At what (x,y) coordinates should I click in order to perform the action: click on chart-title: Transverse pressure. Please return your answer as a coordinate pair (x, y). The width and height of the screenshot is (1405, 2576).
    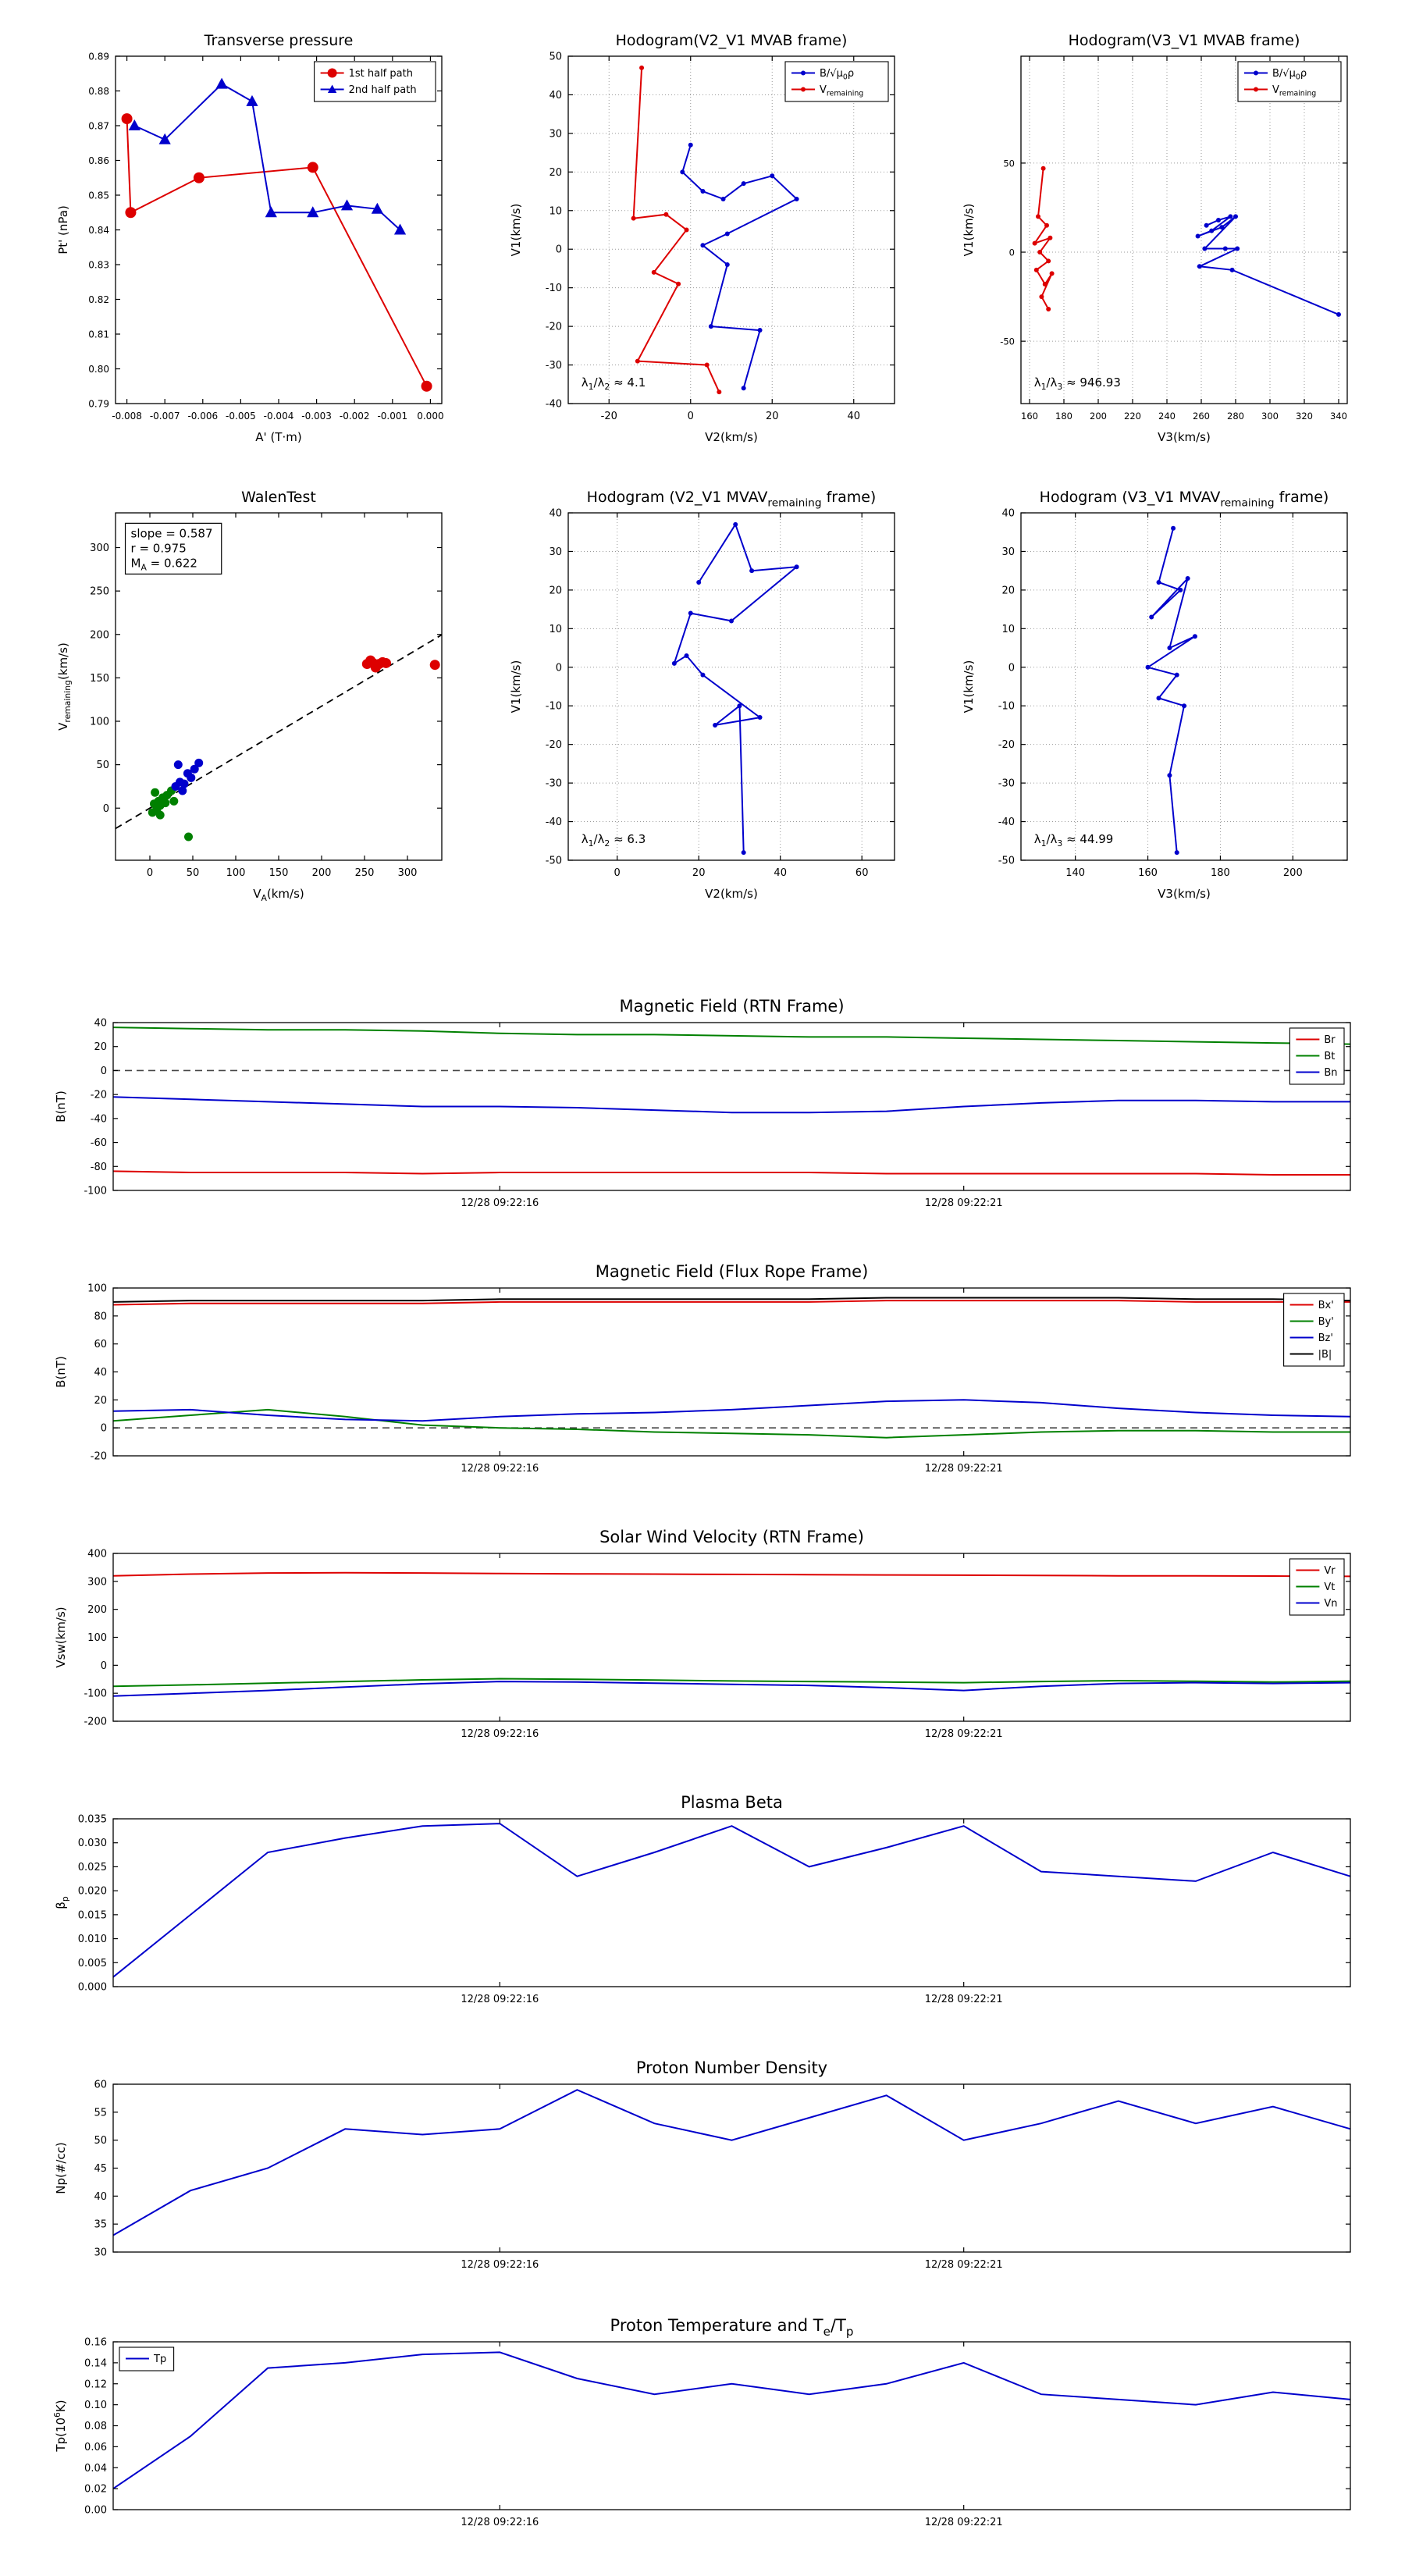
    Looking at the image, I should click on (279, 40).